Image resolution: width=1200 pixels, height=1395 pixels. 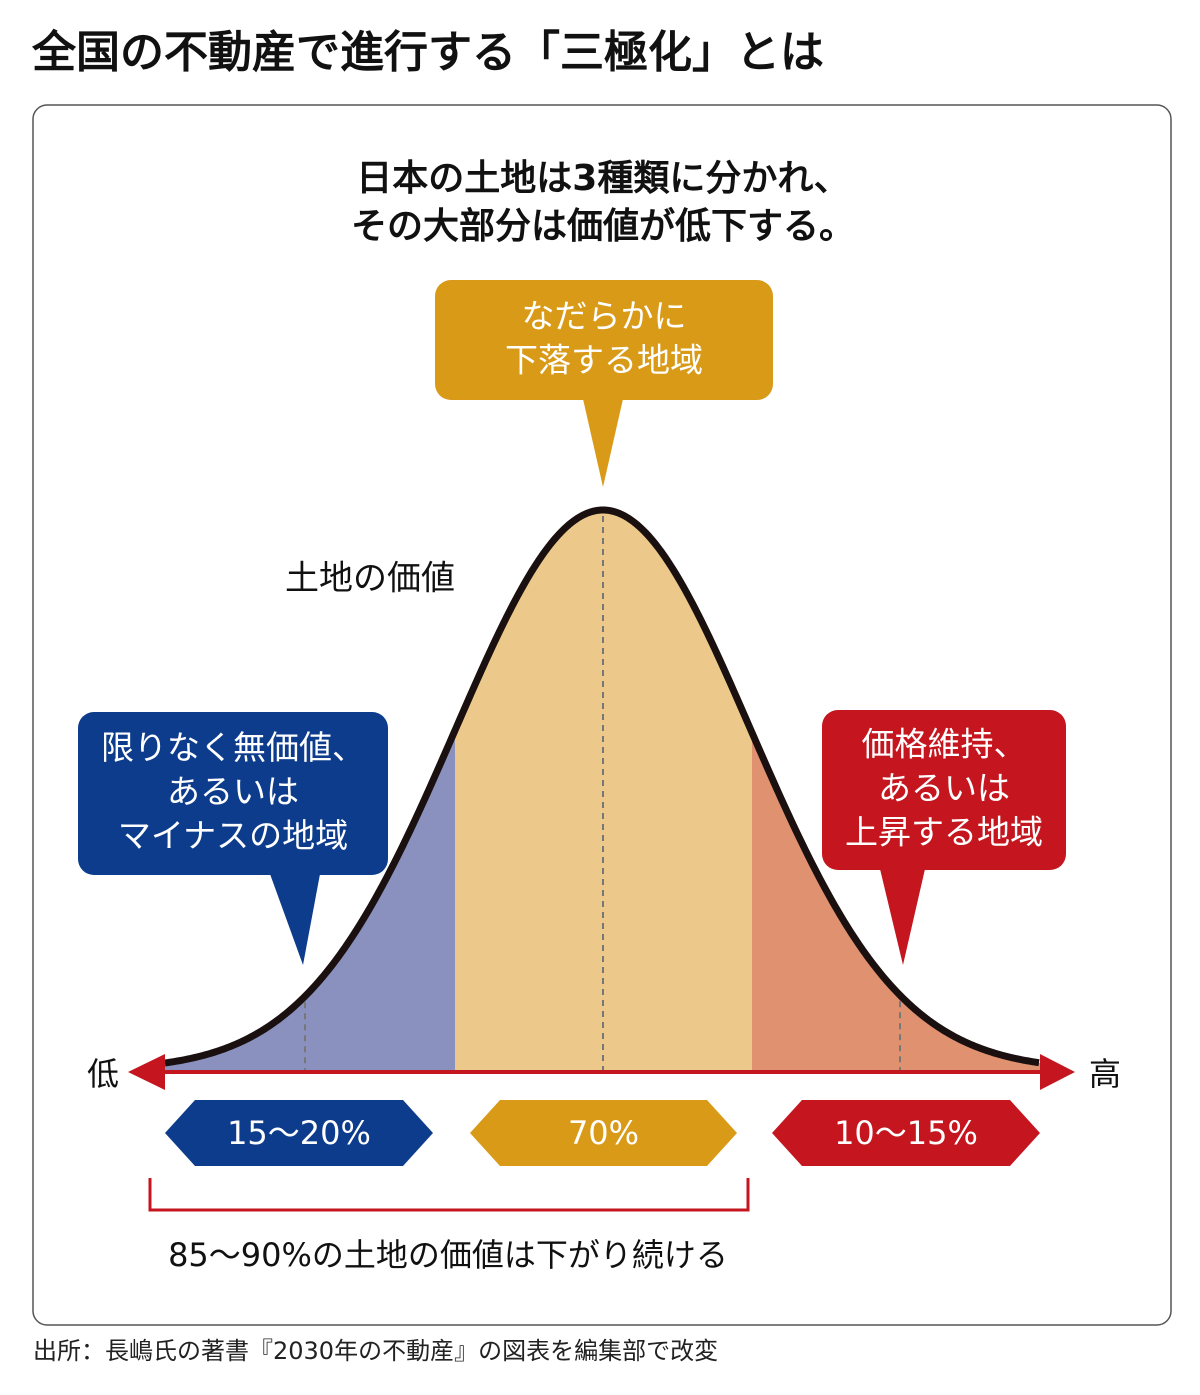 What do you see at coordinates (375, 1351) in the screenshot?
I see `source: 出所：長嶋氏の著書『2030年の不動産』の図表を編集部で改変` at bounding box center [375, 1351].